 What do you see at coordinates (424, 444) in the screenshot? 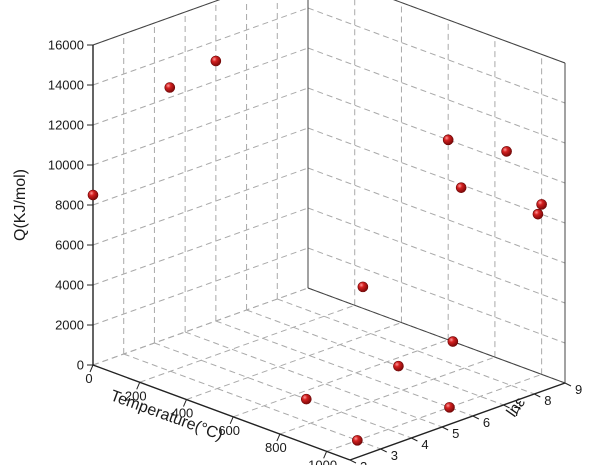
I see `y-tick-label: 4` at bounding box center [424, 444].